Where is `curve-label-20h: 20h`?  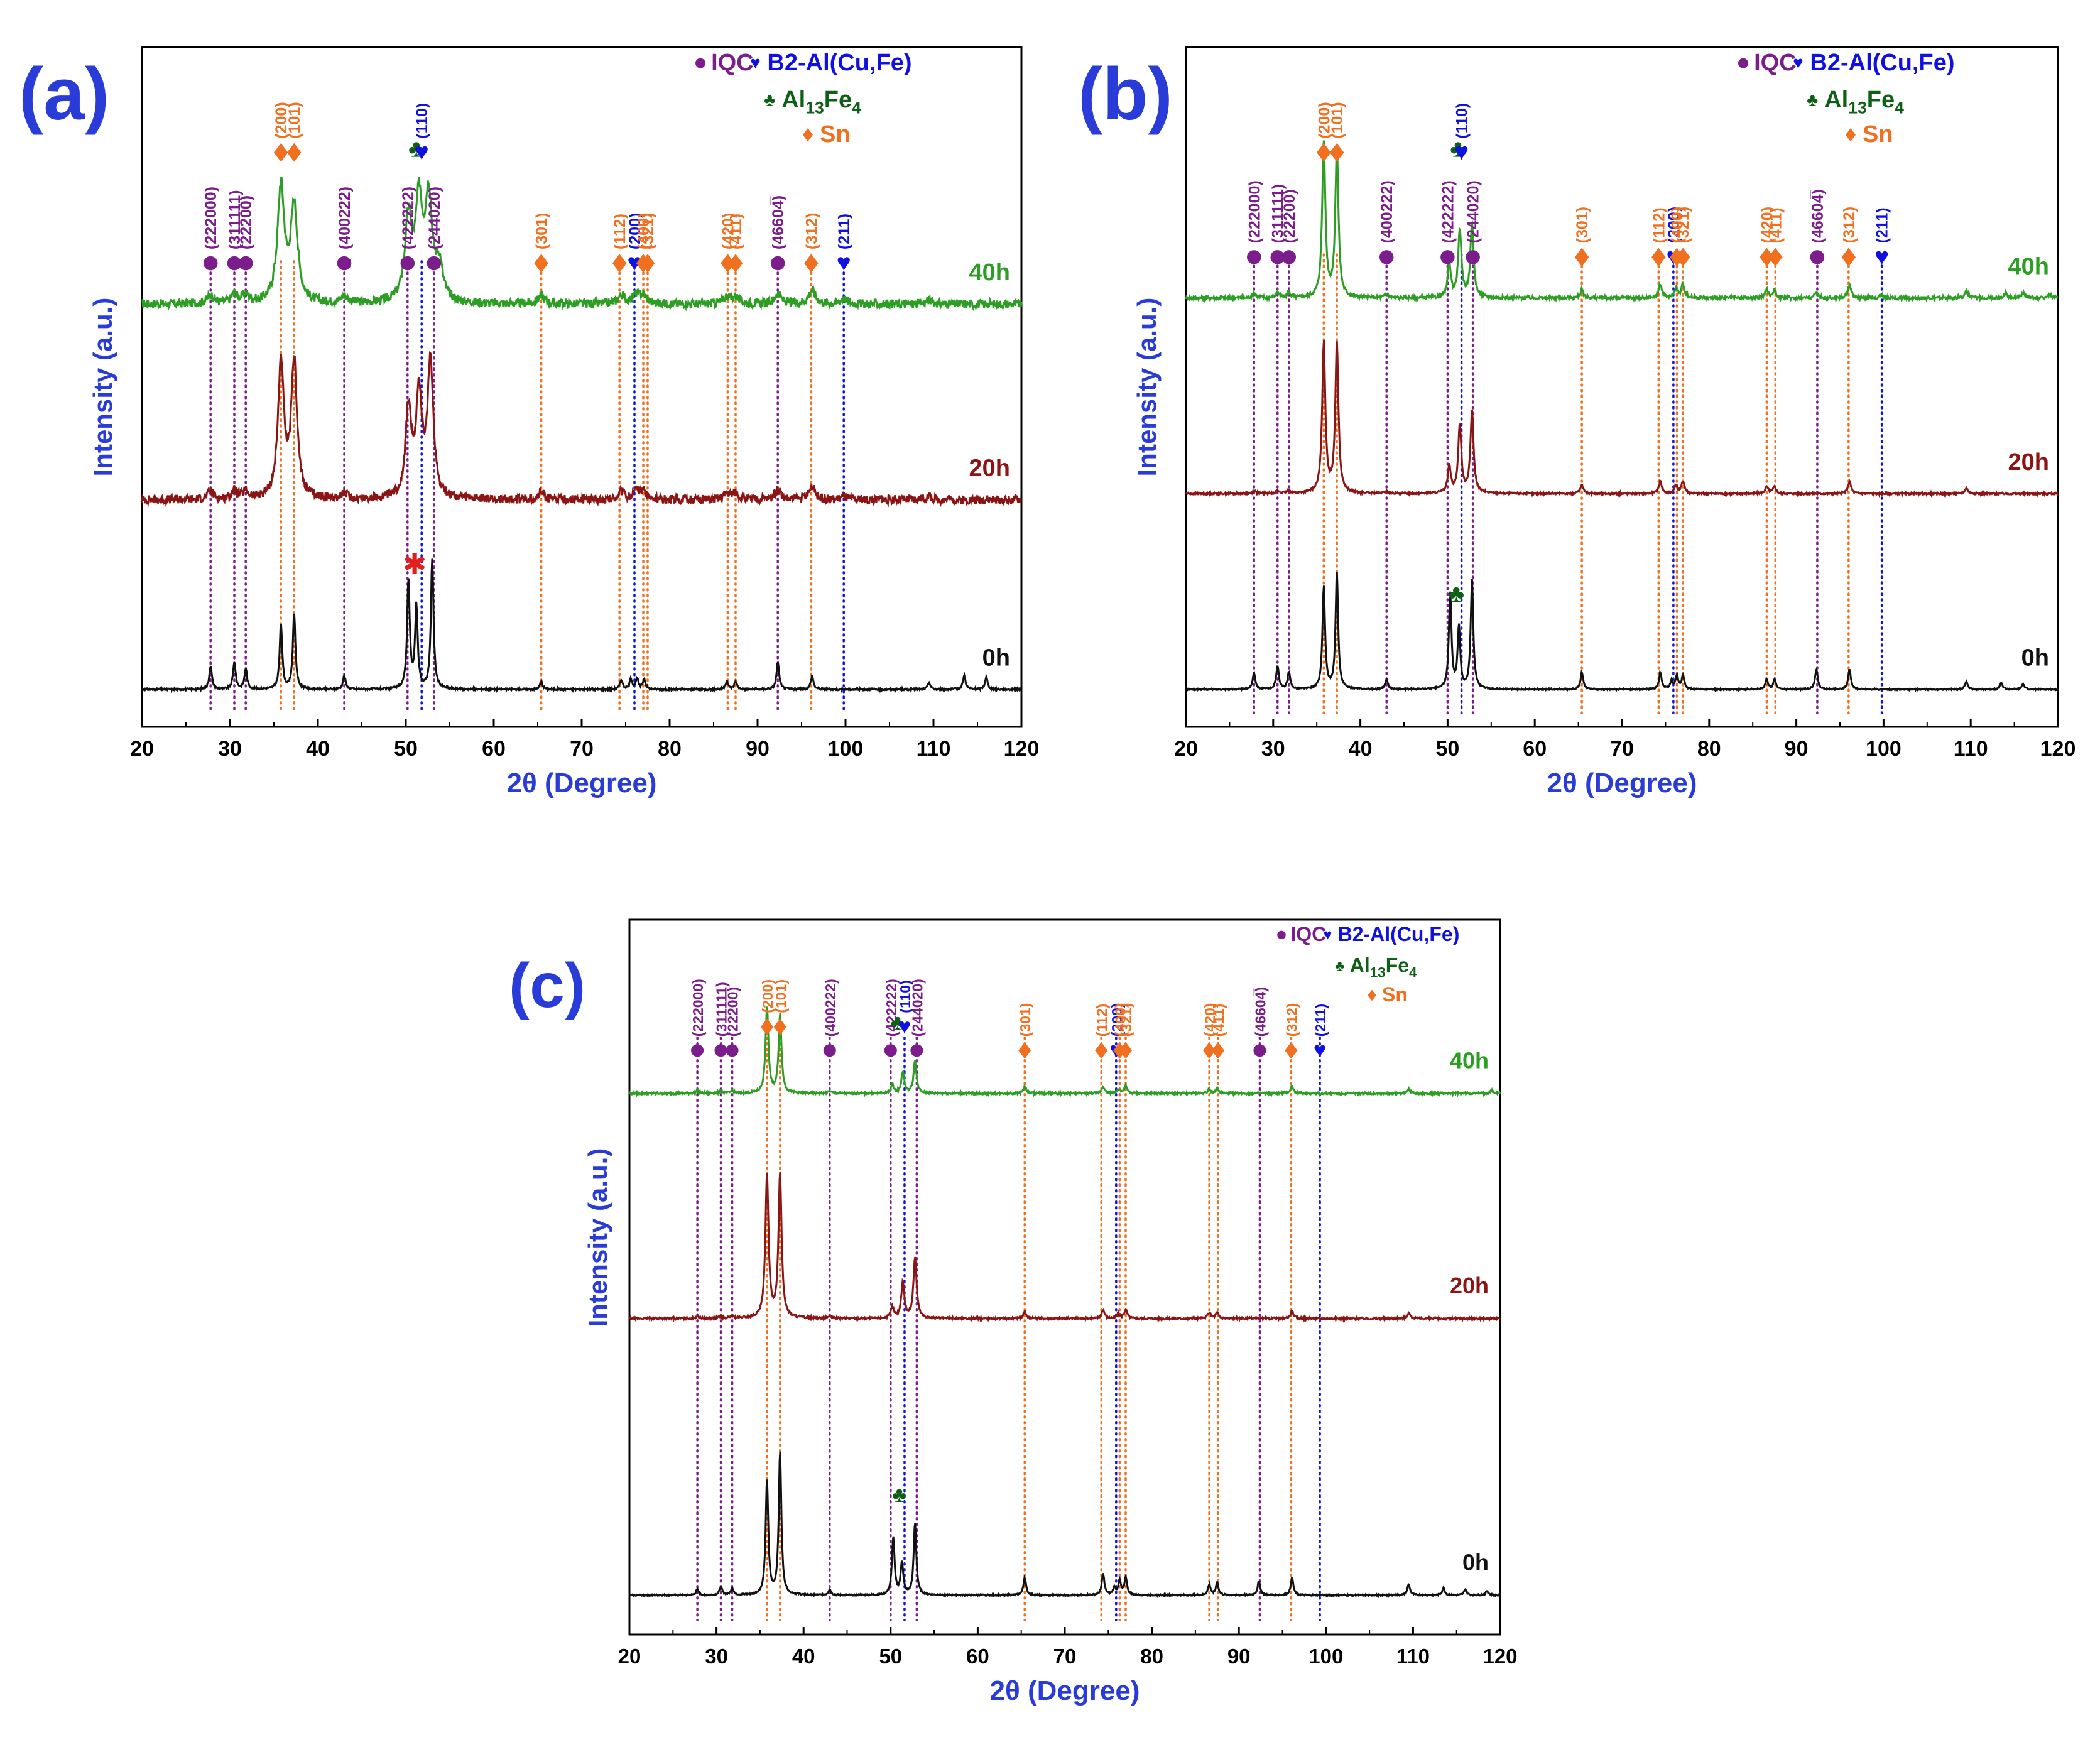 curve-label-20h: 20h is located at coordinates (1469, 1285).